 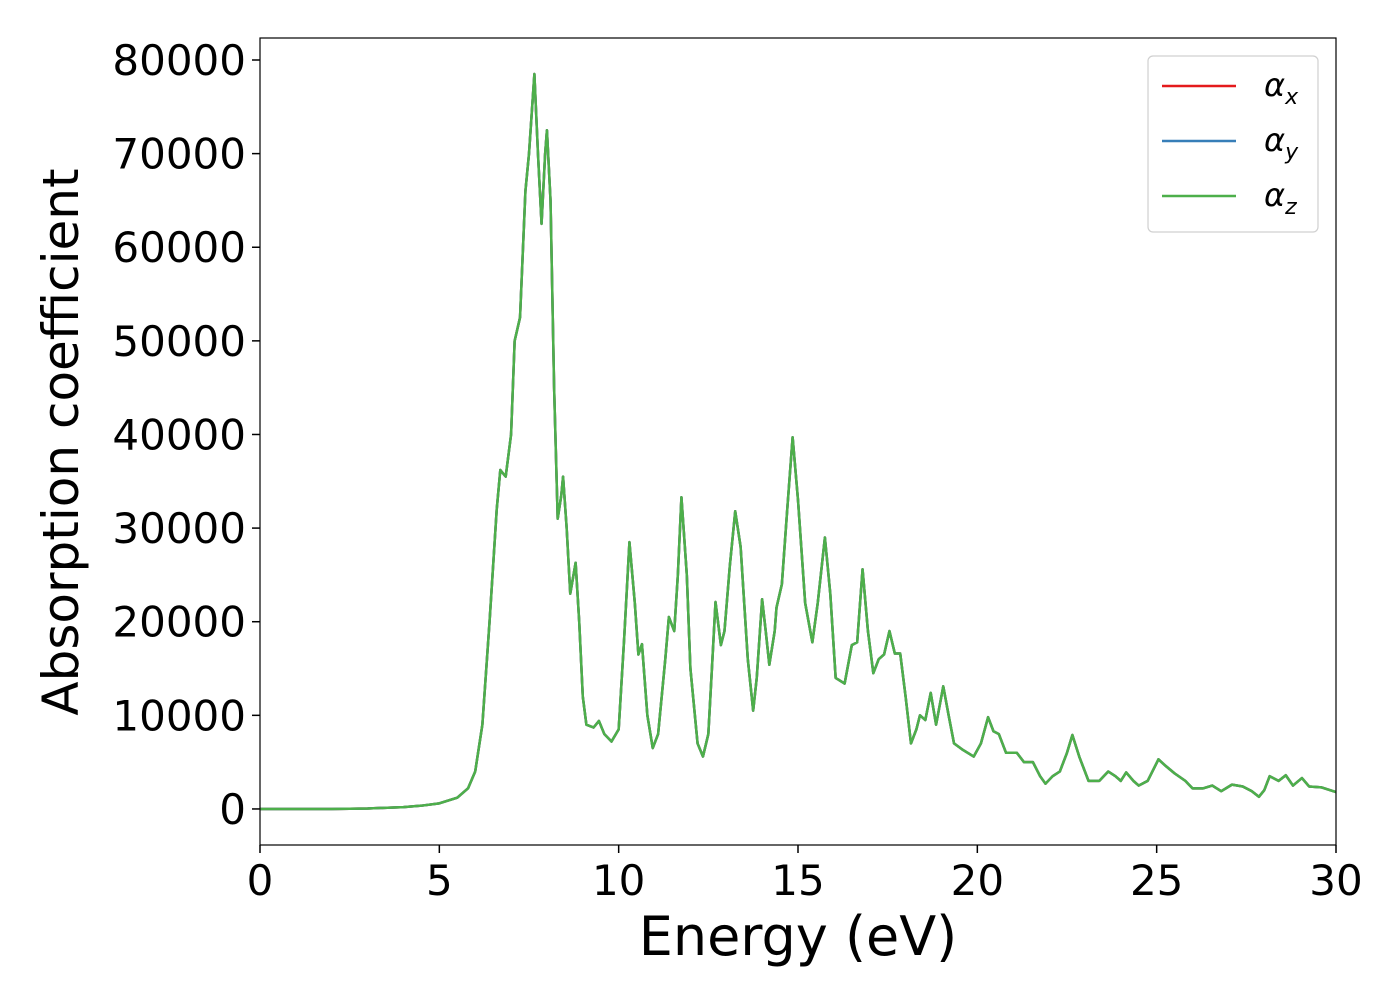 What do you see at coordinates (1280, 198) in the screenshot?
I see `legend-label: αz` at bounding box center [1280, 198].